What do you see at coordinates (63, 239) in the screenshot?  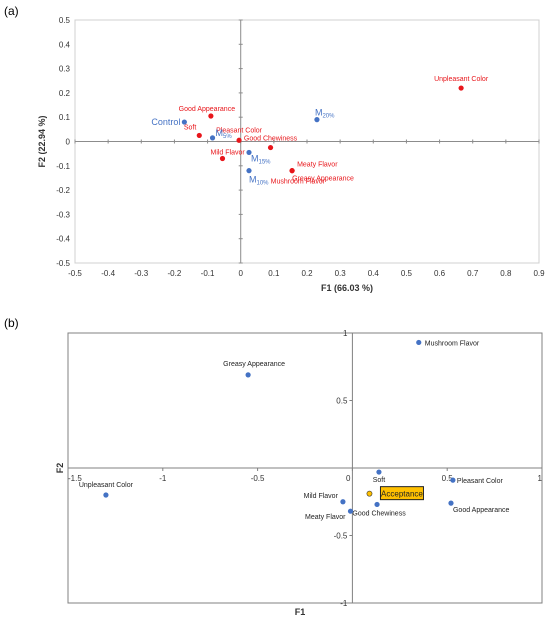 I see `y-tick-label-a: -0.4` at bounding box center [63, 239].